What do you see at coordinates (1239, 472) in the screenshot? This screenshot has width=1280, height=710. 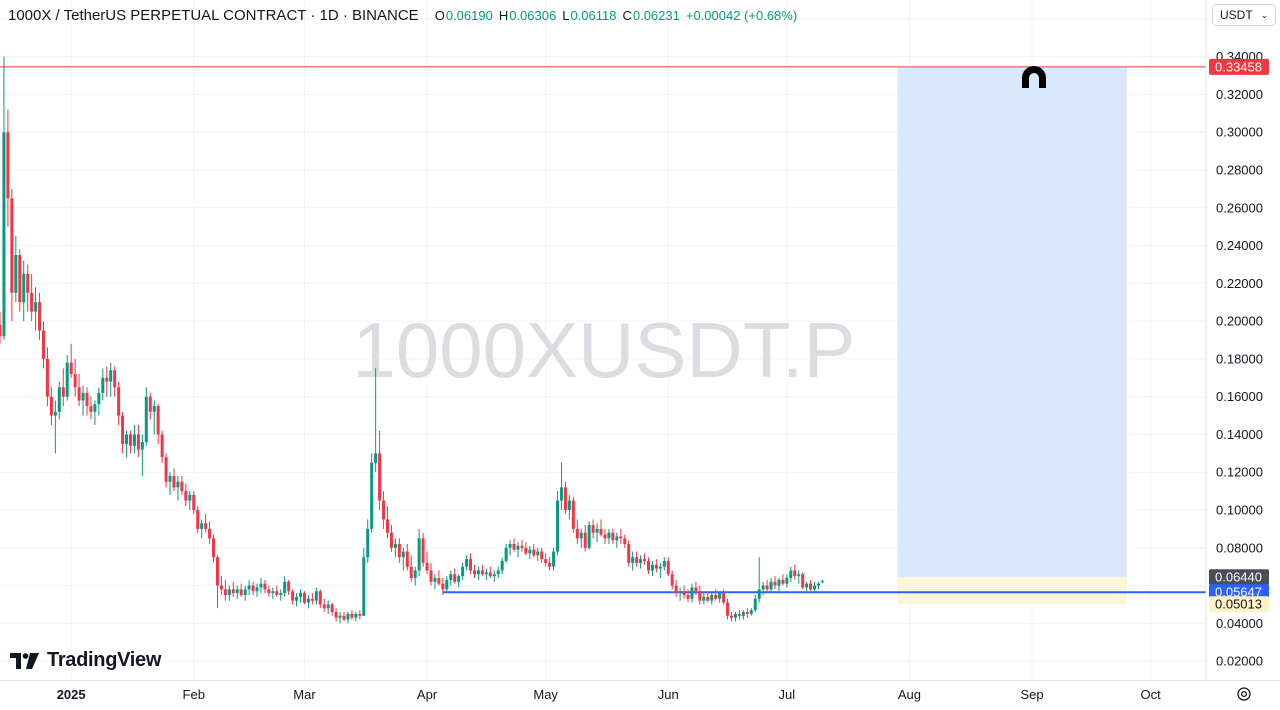 I see `price-tick-label: 0.12000` at bounding box center [1239, 472].